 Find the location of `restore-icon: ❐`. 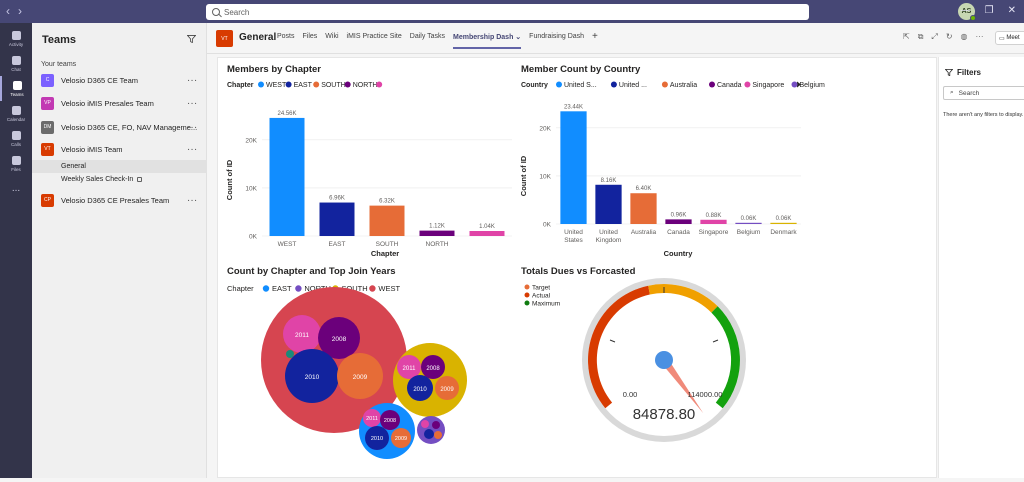

restore-icon: ❐ is located at coordinates (989, 10).